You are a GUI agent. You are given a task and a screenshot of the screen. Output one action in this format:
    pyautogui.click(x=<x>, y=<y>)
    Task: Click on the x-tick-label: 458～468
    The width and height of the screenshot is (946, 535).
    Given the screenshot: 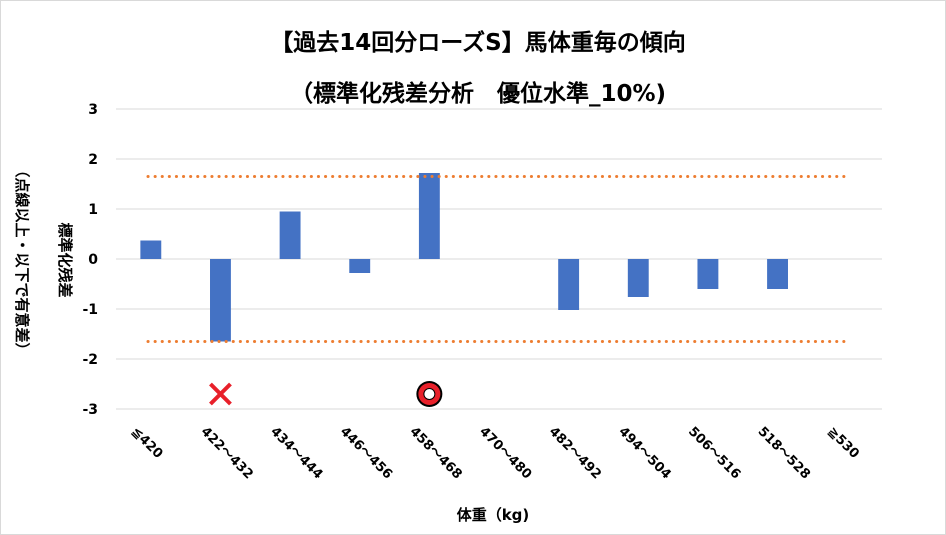 What is the action you would take?
    pyautogui.click(x=436, y=453)
    